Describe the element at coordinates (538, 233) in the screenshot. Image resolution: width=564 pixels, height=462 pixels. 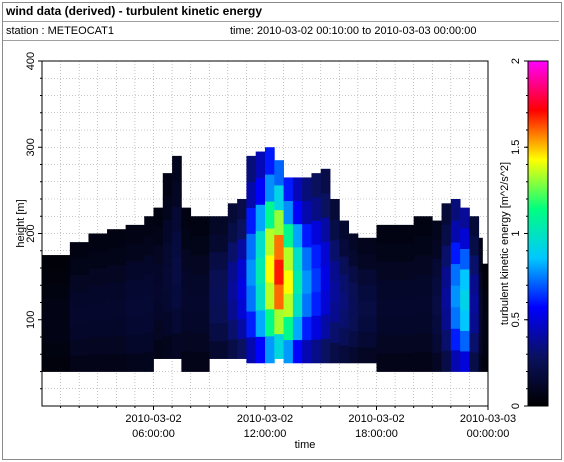
I see `colorbar-gradient` at that location.